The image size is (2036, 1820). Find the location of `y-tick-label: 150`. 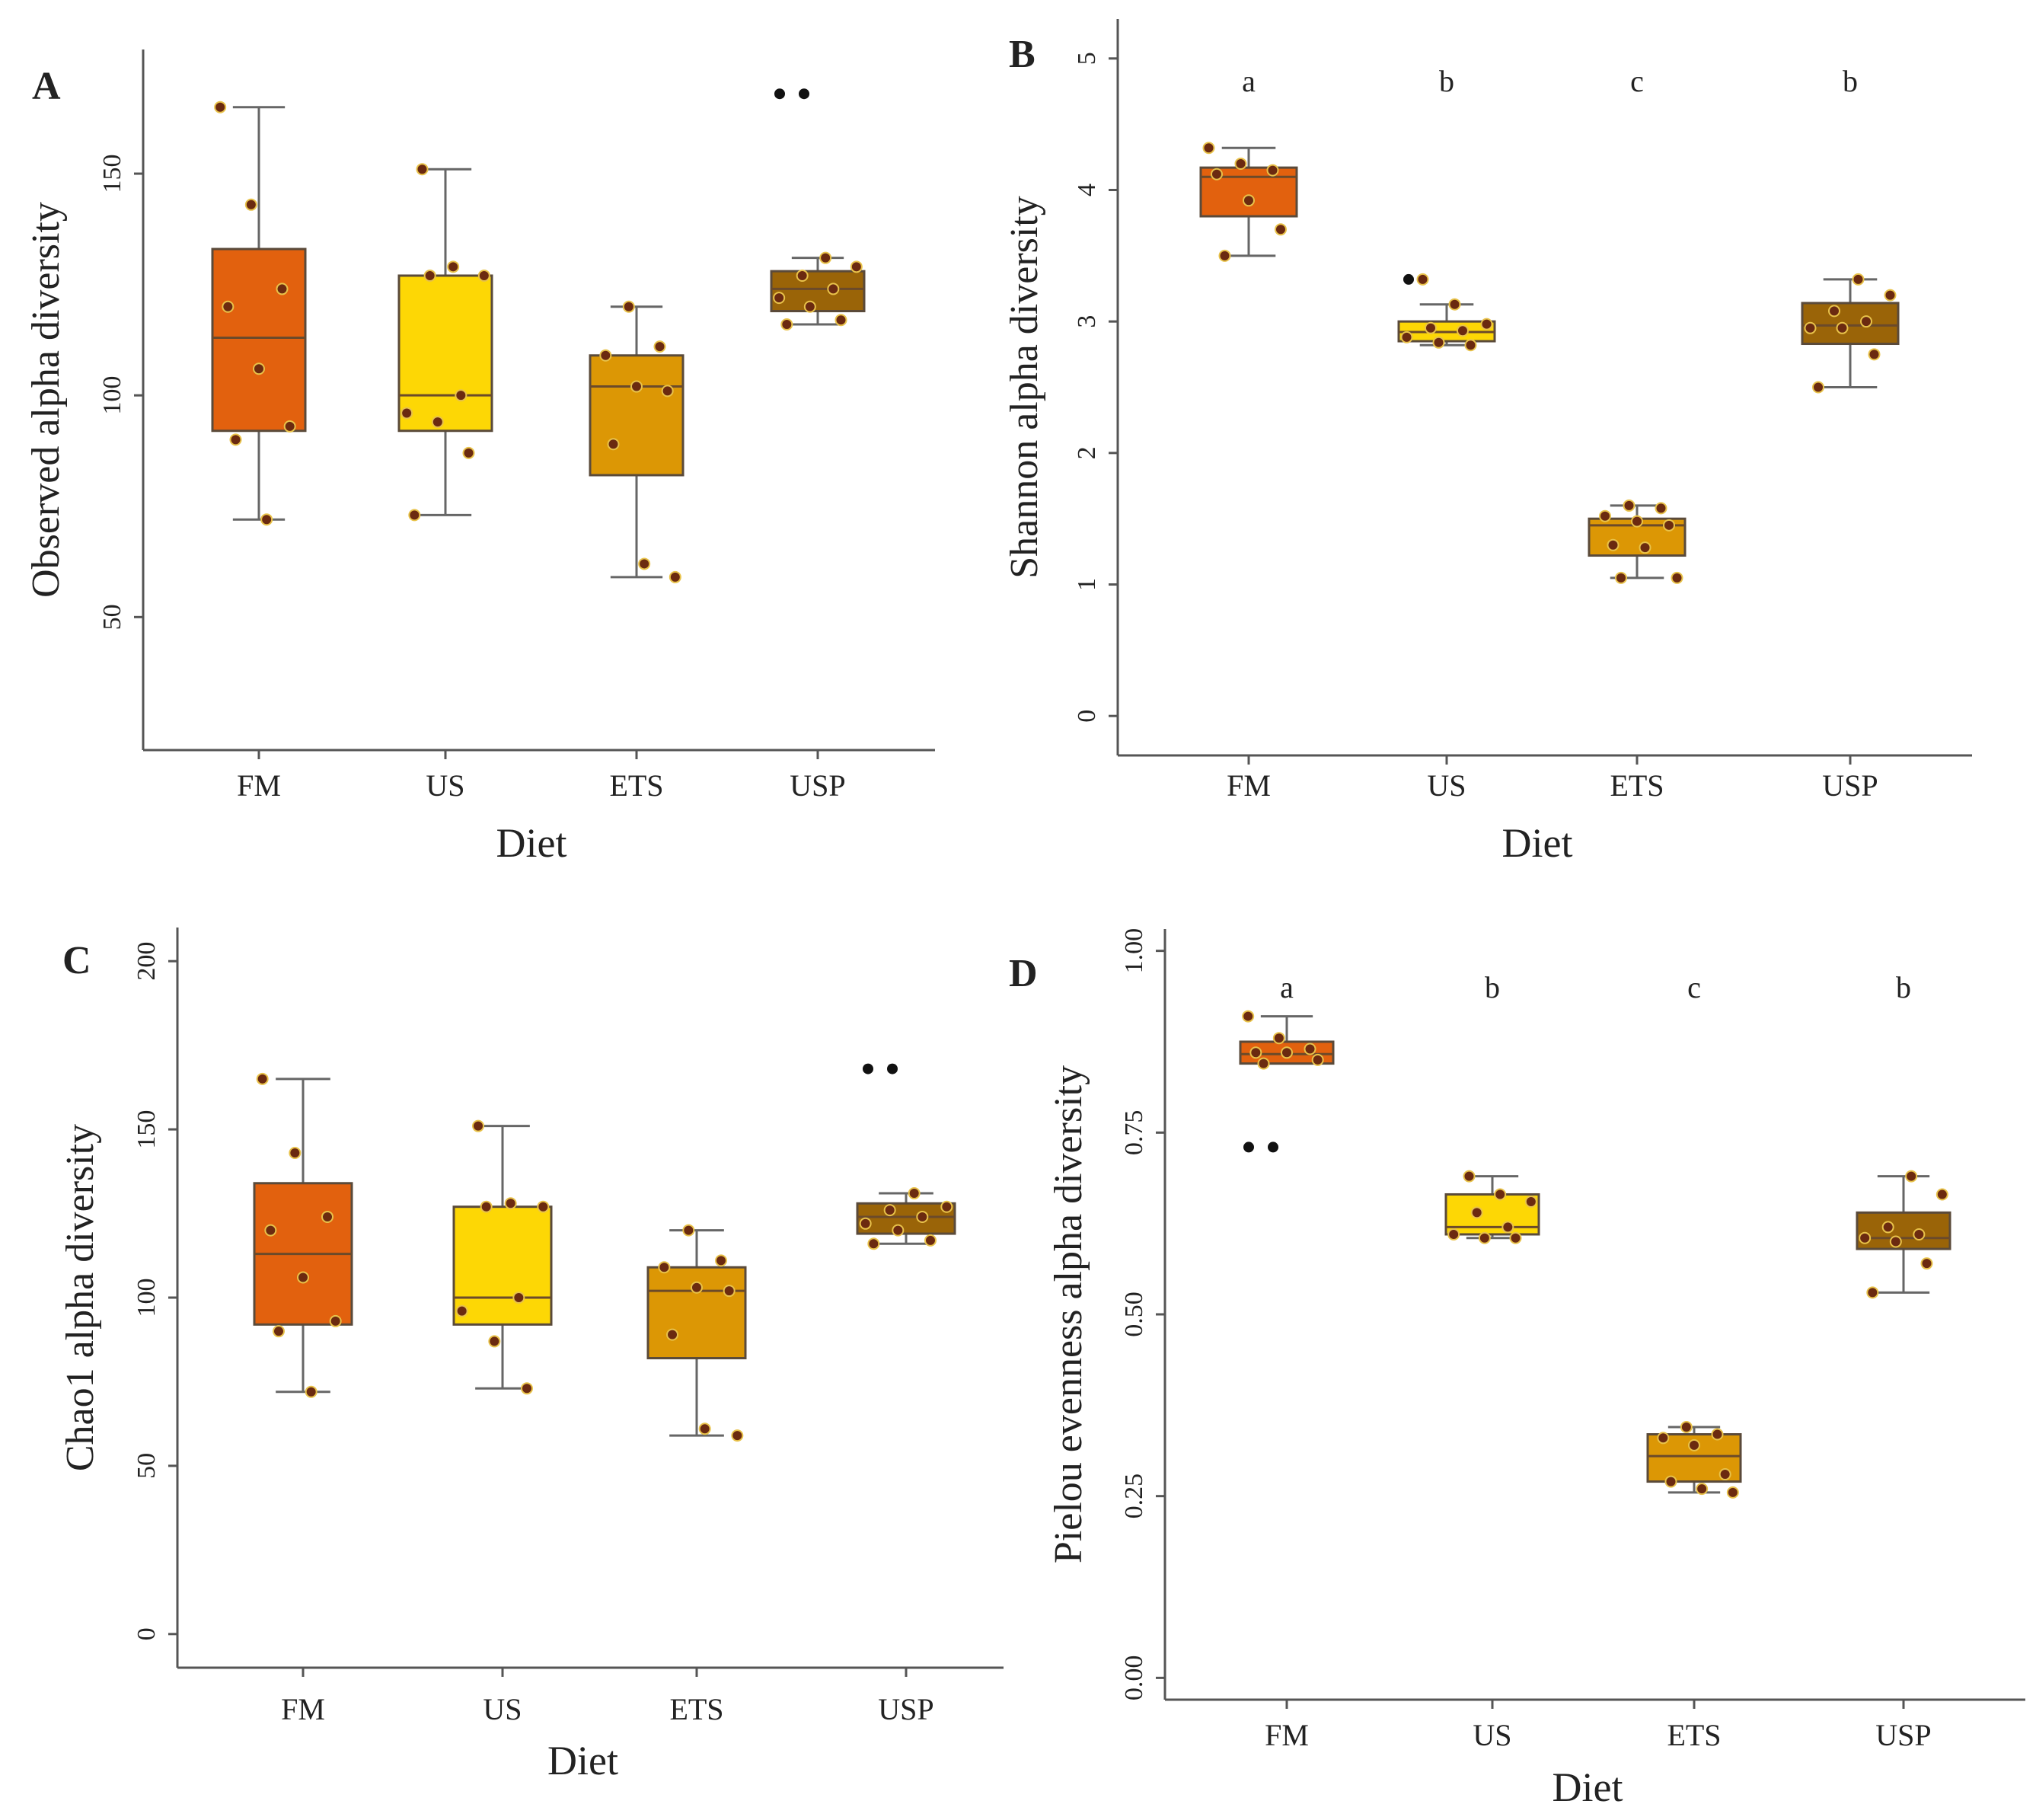

y-tick-label: 150 is located at coordinates (146, 1129).